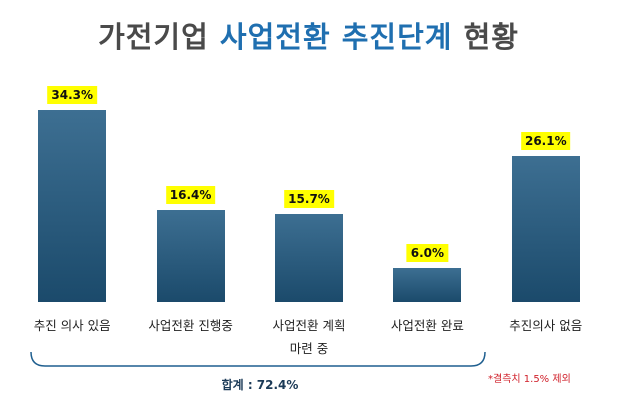 This screenshot has height=406, width=617. I want to click on value-label: 15.7%, so click(309, 199).